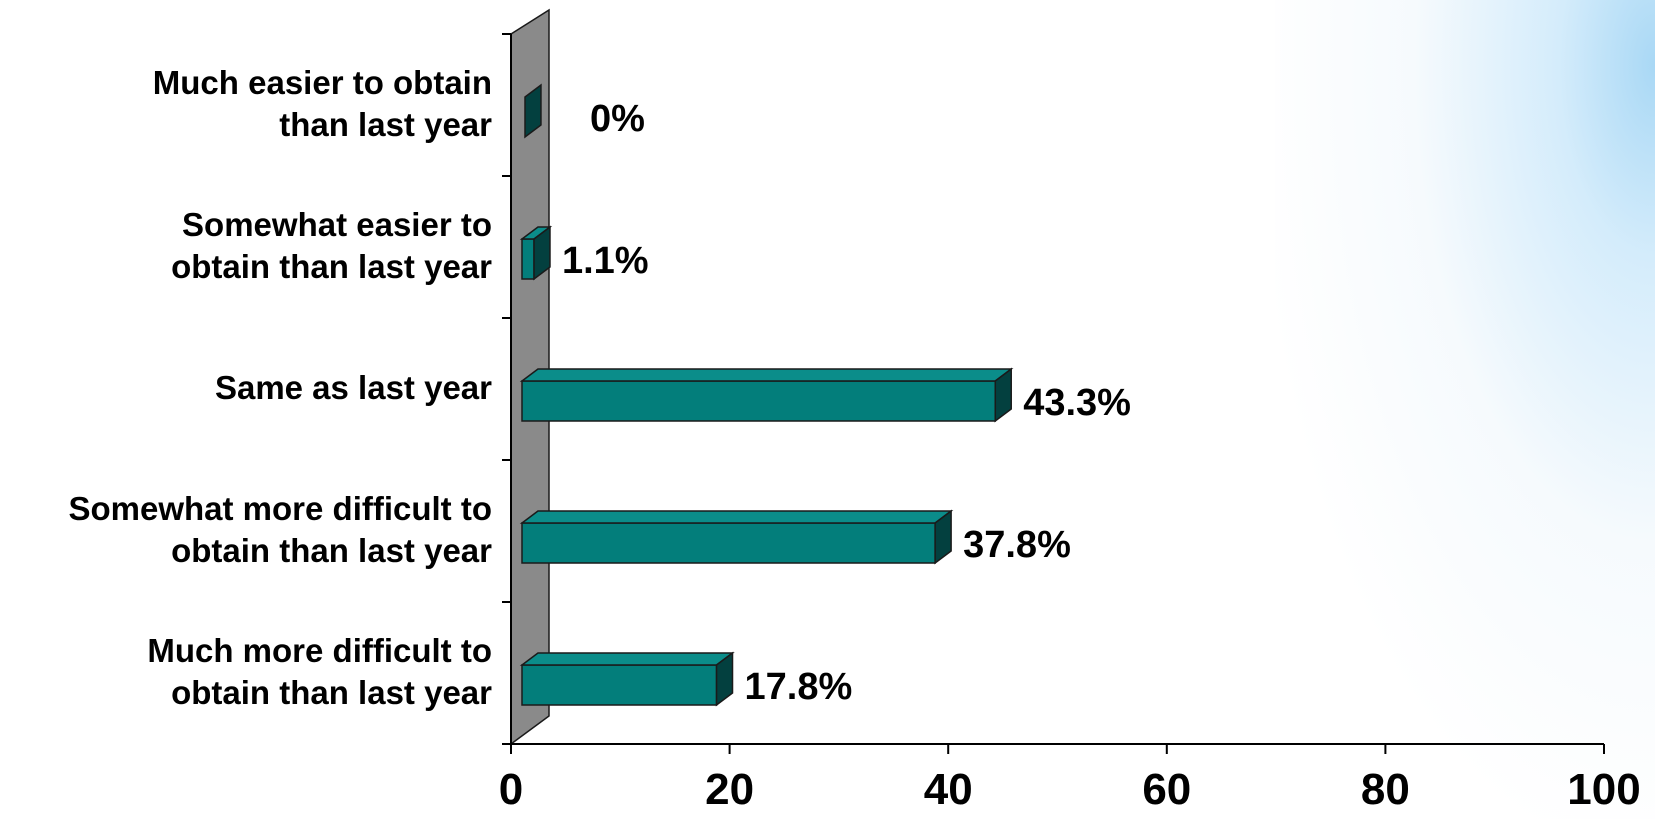 Image resolution: width=1655 pixels, height=819 pixels. What do you see at coordinates (605, 261) in the screenshot?
I see `data-label: 1.1%` at bounding box center [605, 261].